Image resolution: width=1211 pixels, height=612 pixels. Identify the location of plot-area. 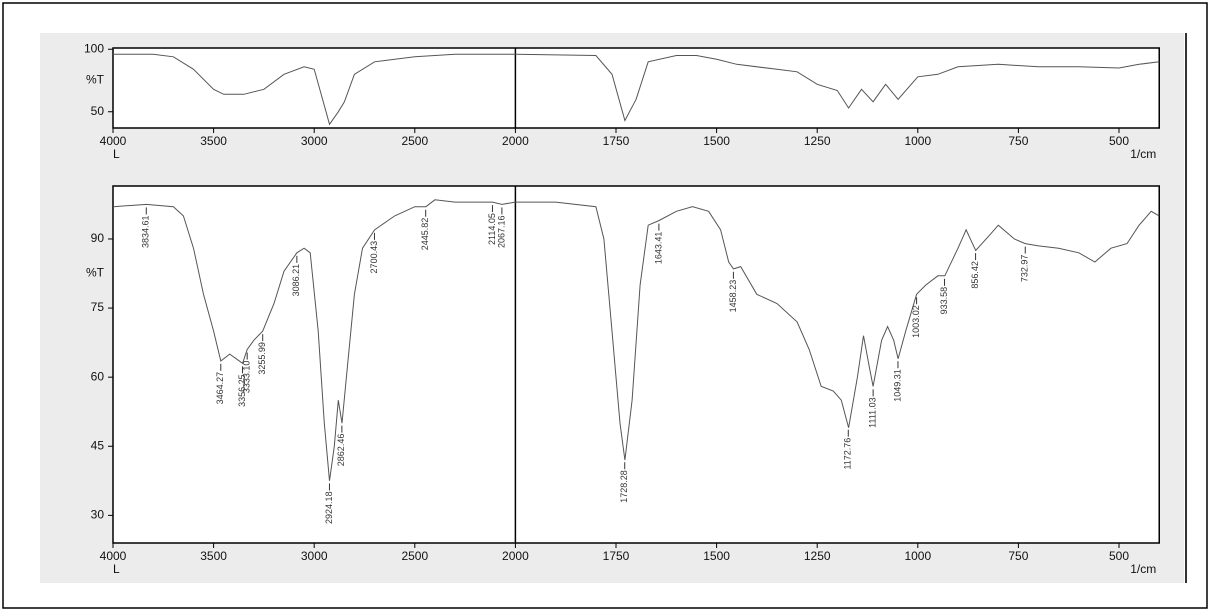
(636, 88).